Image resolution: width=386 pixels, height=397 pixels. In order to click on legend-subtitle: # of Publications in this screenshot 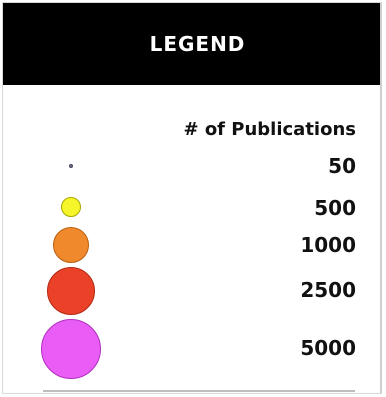, I will do `click(269, 129)`.